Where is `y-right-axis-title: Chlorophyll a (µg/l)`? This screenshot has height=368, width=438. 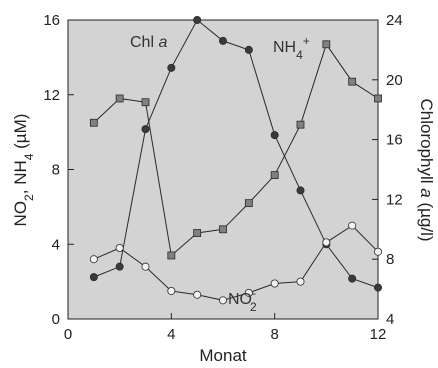 y-right-axis-title: Chlorophyll a (µg/l) is located at coordinates (426, 169).